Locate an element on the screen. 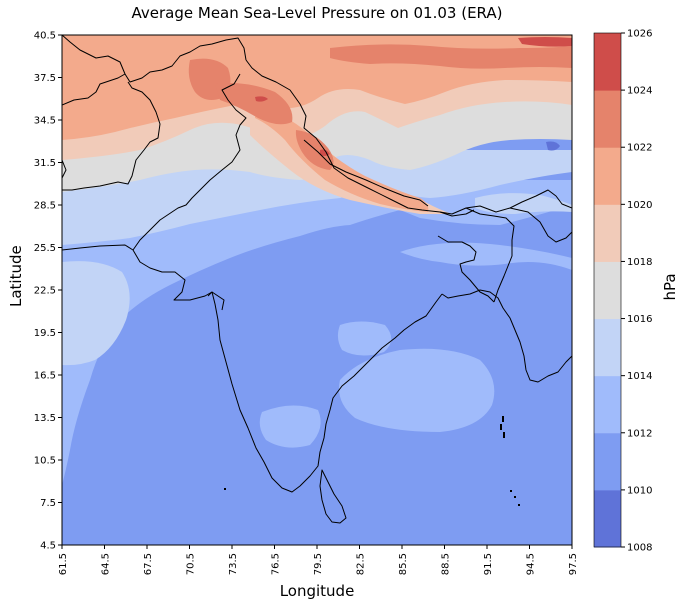  x-tick-label: 67.5 is located at coordinates (148, 564).